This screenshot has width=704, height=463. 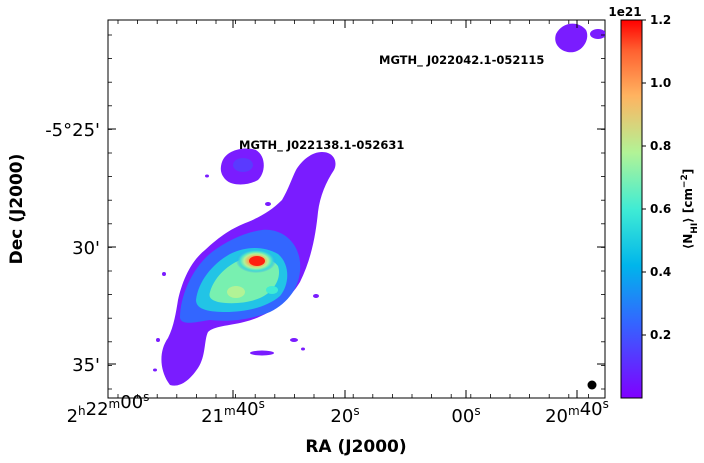 I want to click on colorbar-scale-label: 1e21, so click(x=624, y=12).